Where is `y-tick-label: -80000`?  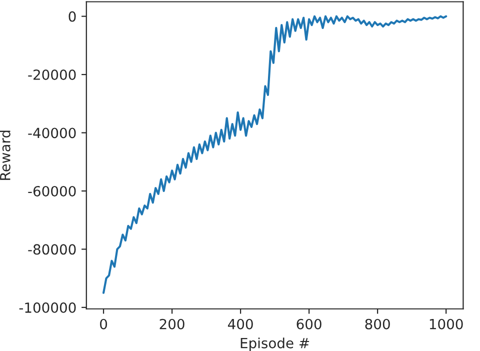
y-tick-label: -80000 is located at coordinates (52, 249).